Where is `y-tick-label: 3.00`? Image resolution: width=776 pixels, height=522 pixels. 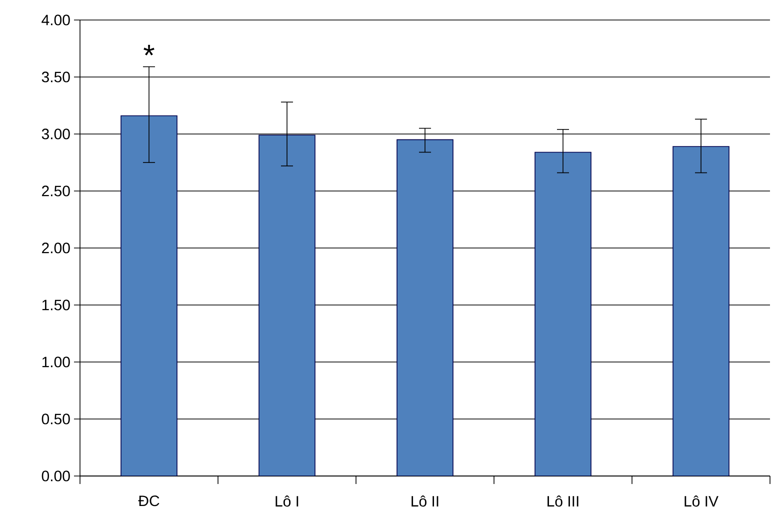
y-tick-label: 3.00 is located at coordinates (56, 134).